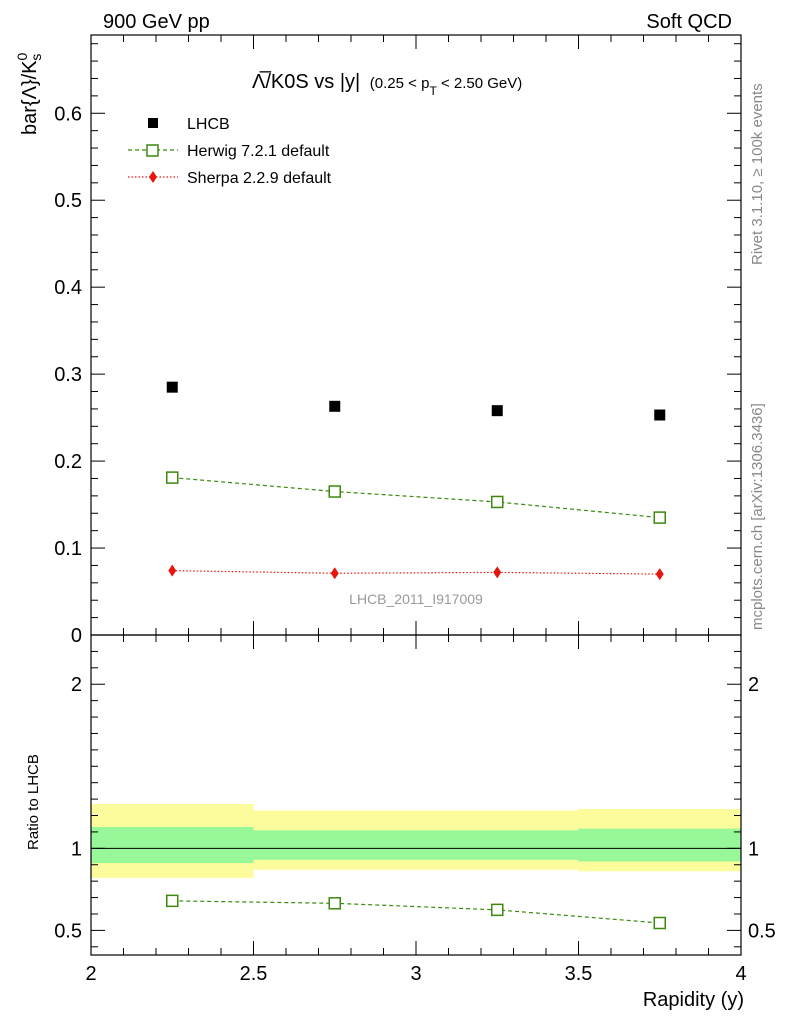 Image resolution: width=786 pixels, height=1024 pixels. I want to click on y-tick-label: 0.3, so click(68, 375).